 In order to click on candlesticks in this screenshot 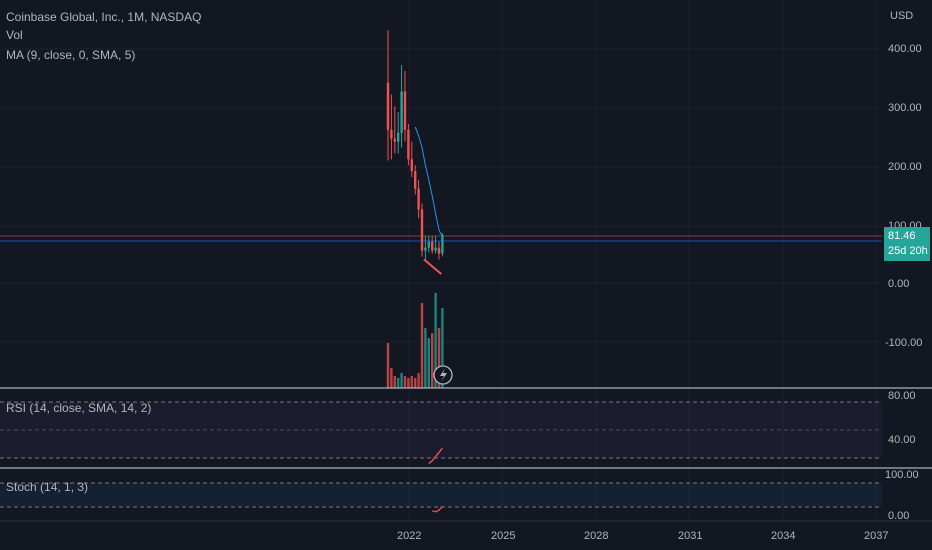, I will do `click(415, 152)`.